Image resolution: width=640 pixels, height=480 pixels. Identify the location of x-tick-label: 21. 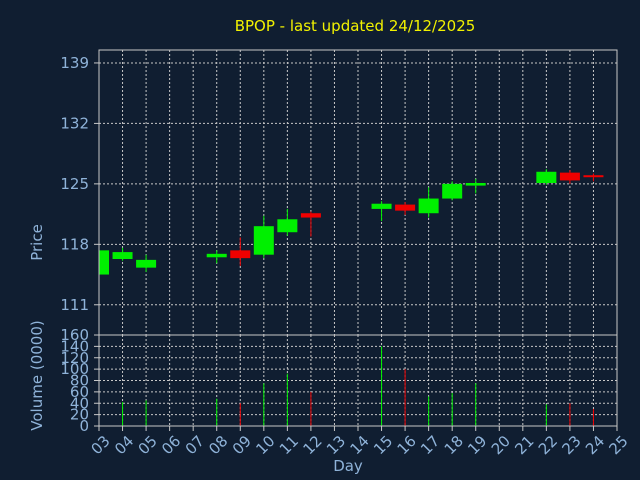
(524, 445).